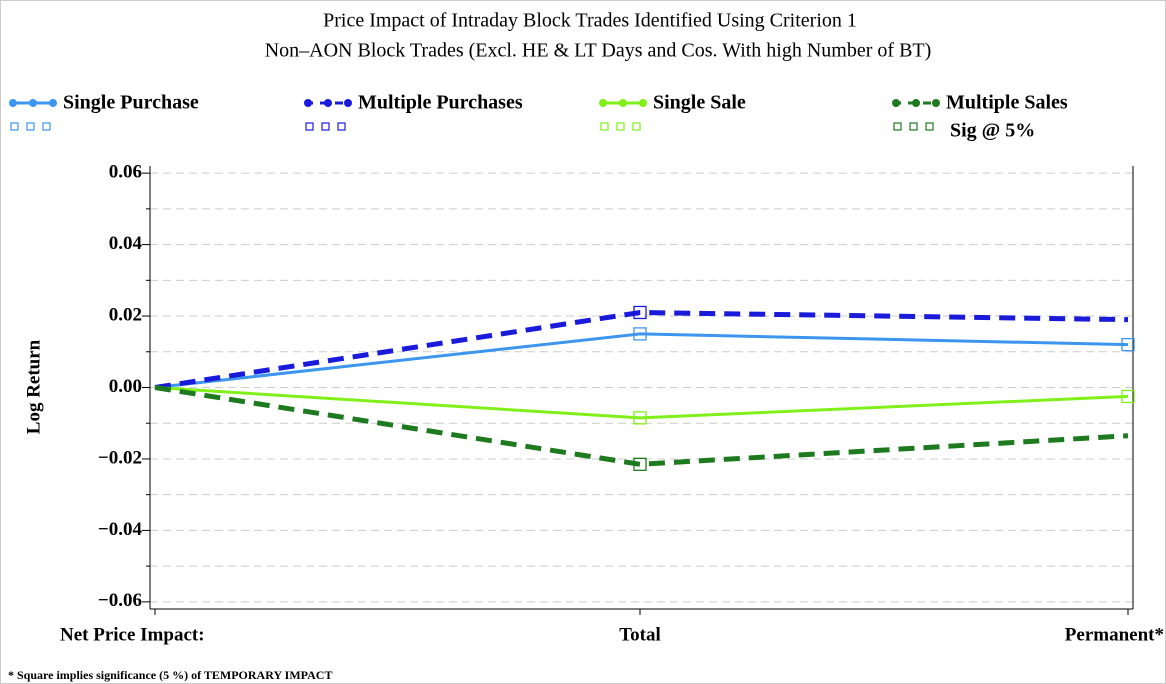 The width and height of the screenshot is (1166, 684). What do you see at coordinates (440, 103) in the screenshot?
I see `legend-label: Multiple Purchases` at bounding box center [440, 103].